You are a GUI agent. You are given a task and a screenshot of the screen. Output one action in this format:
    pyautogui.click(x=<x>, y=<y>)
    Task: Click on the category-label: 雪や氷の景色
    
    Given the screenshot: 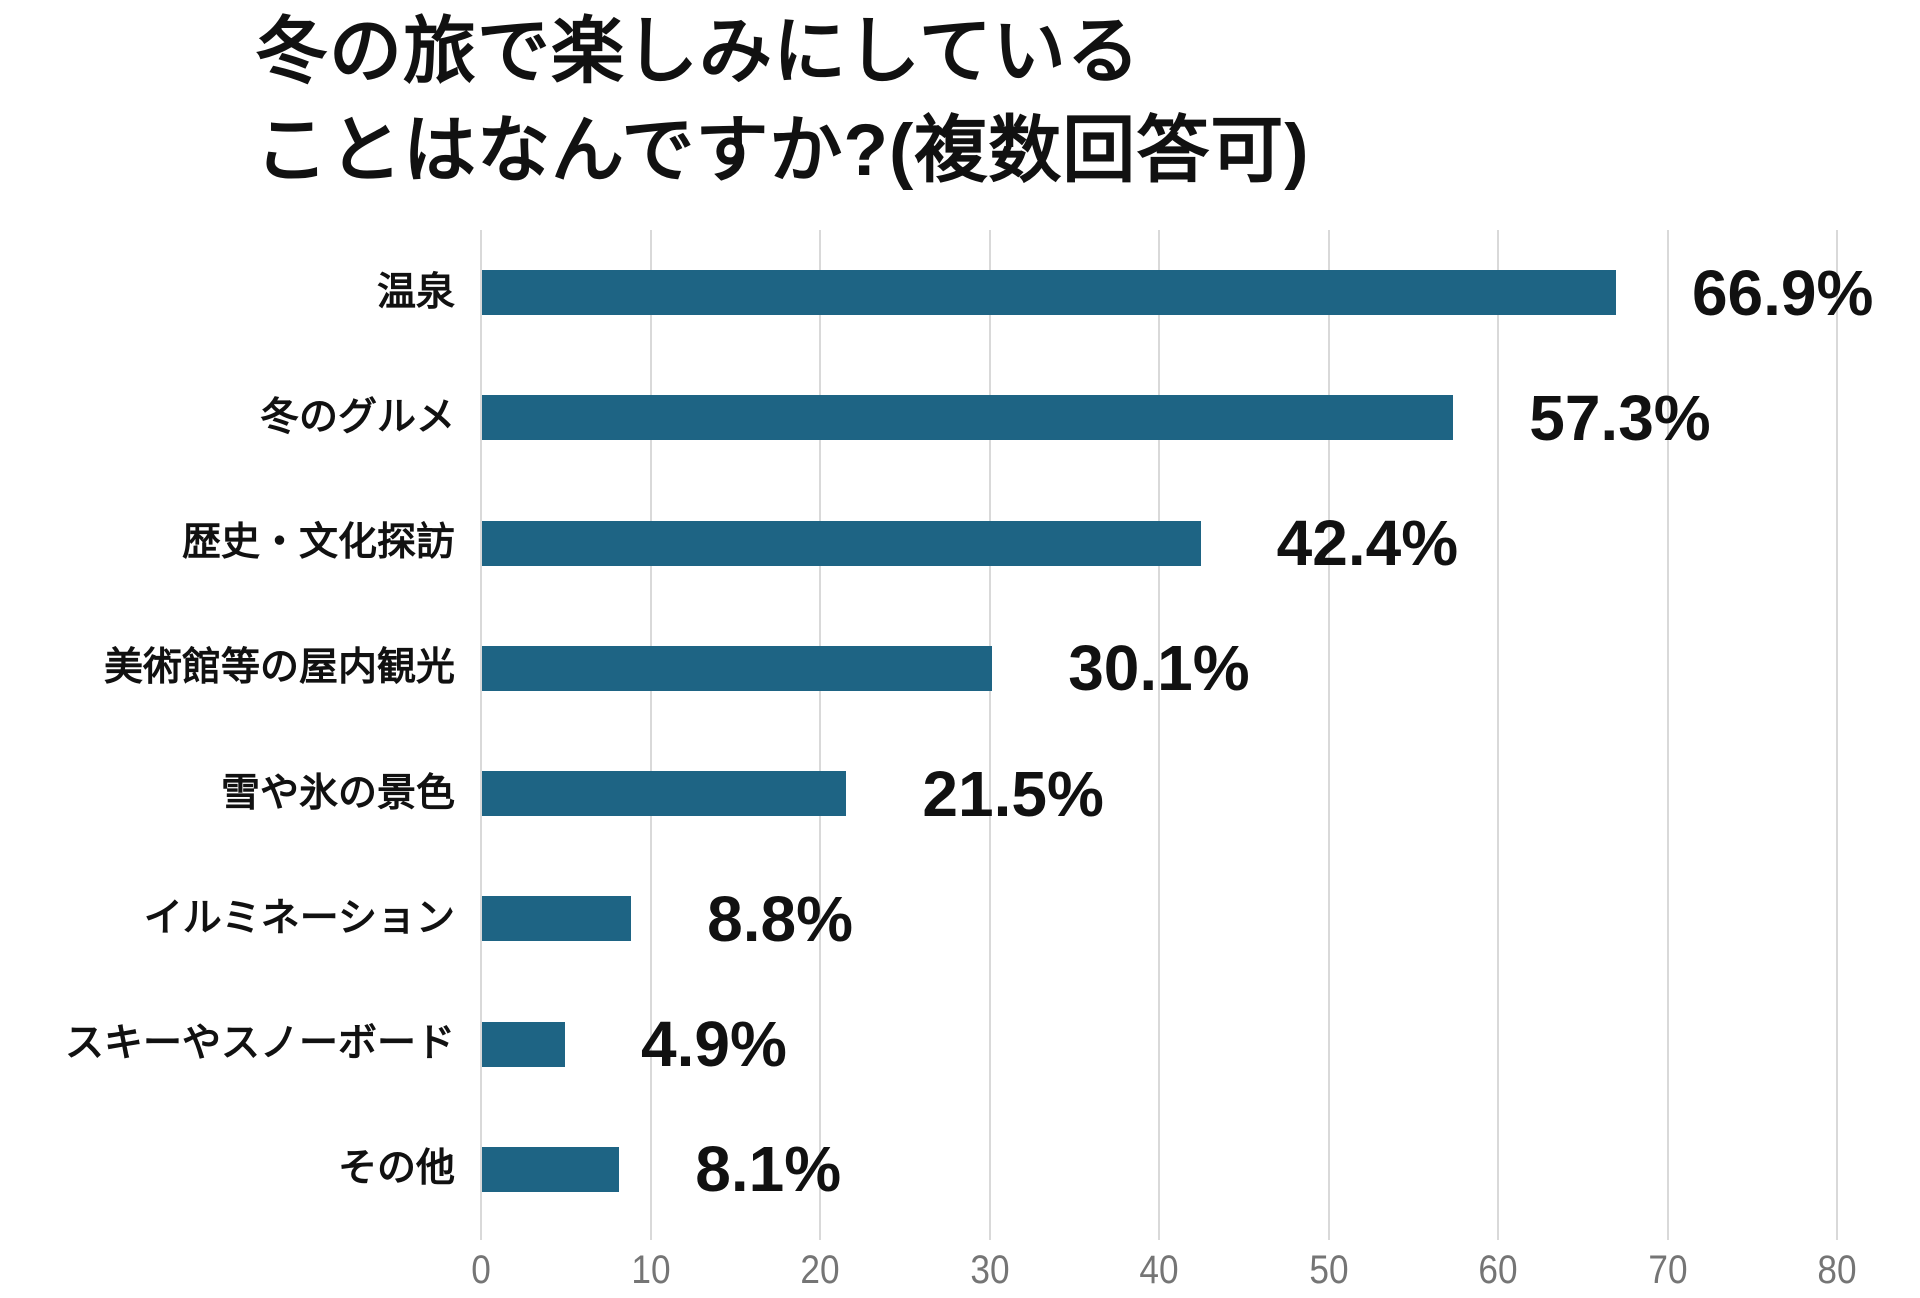 What is the action you would take?
    pyautogui.click(x=337, y=793)
    